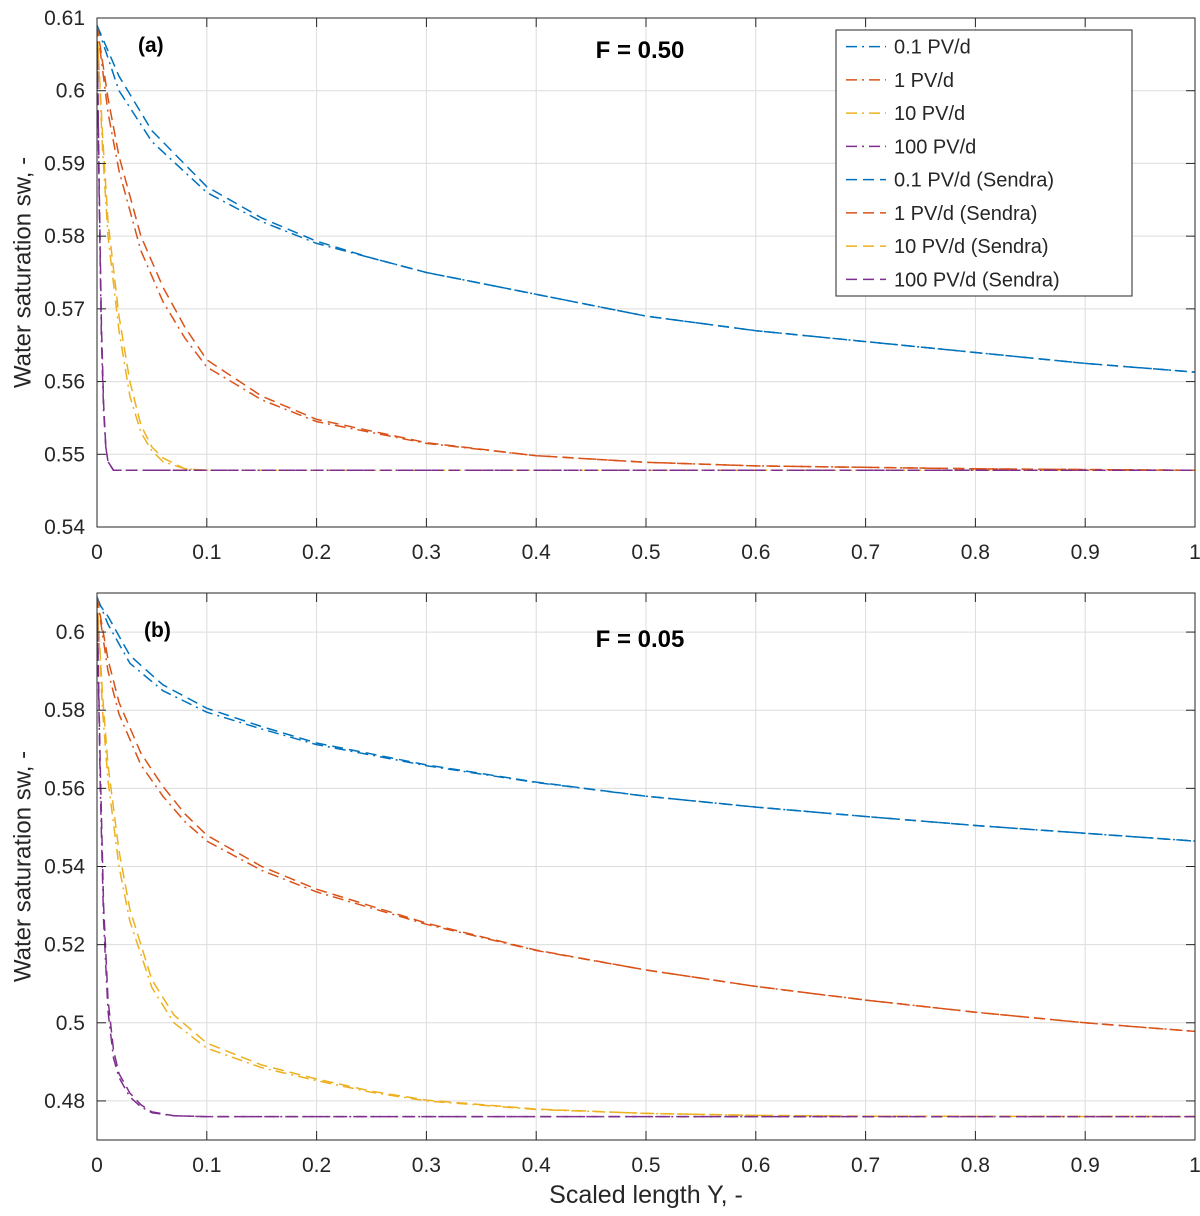 Image resolution: width=1200 pixels, height=1216 pixels. What do you see at coordinates (64, 309) in the screenshot?
I see `y-tick-label: 0.57` at bounding box center [64, 309].